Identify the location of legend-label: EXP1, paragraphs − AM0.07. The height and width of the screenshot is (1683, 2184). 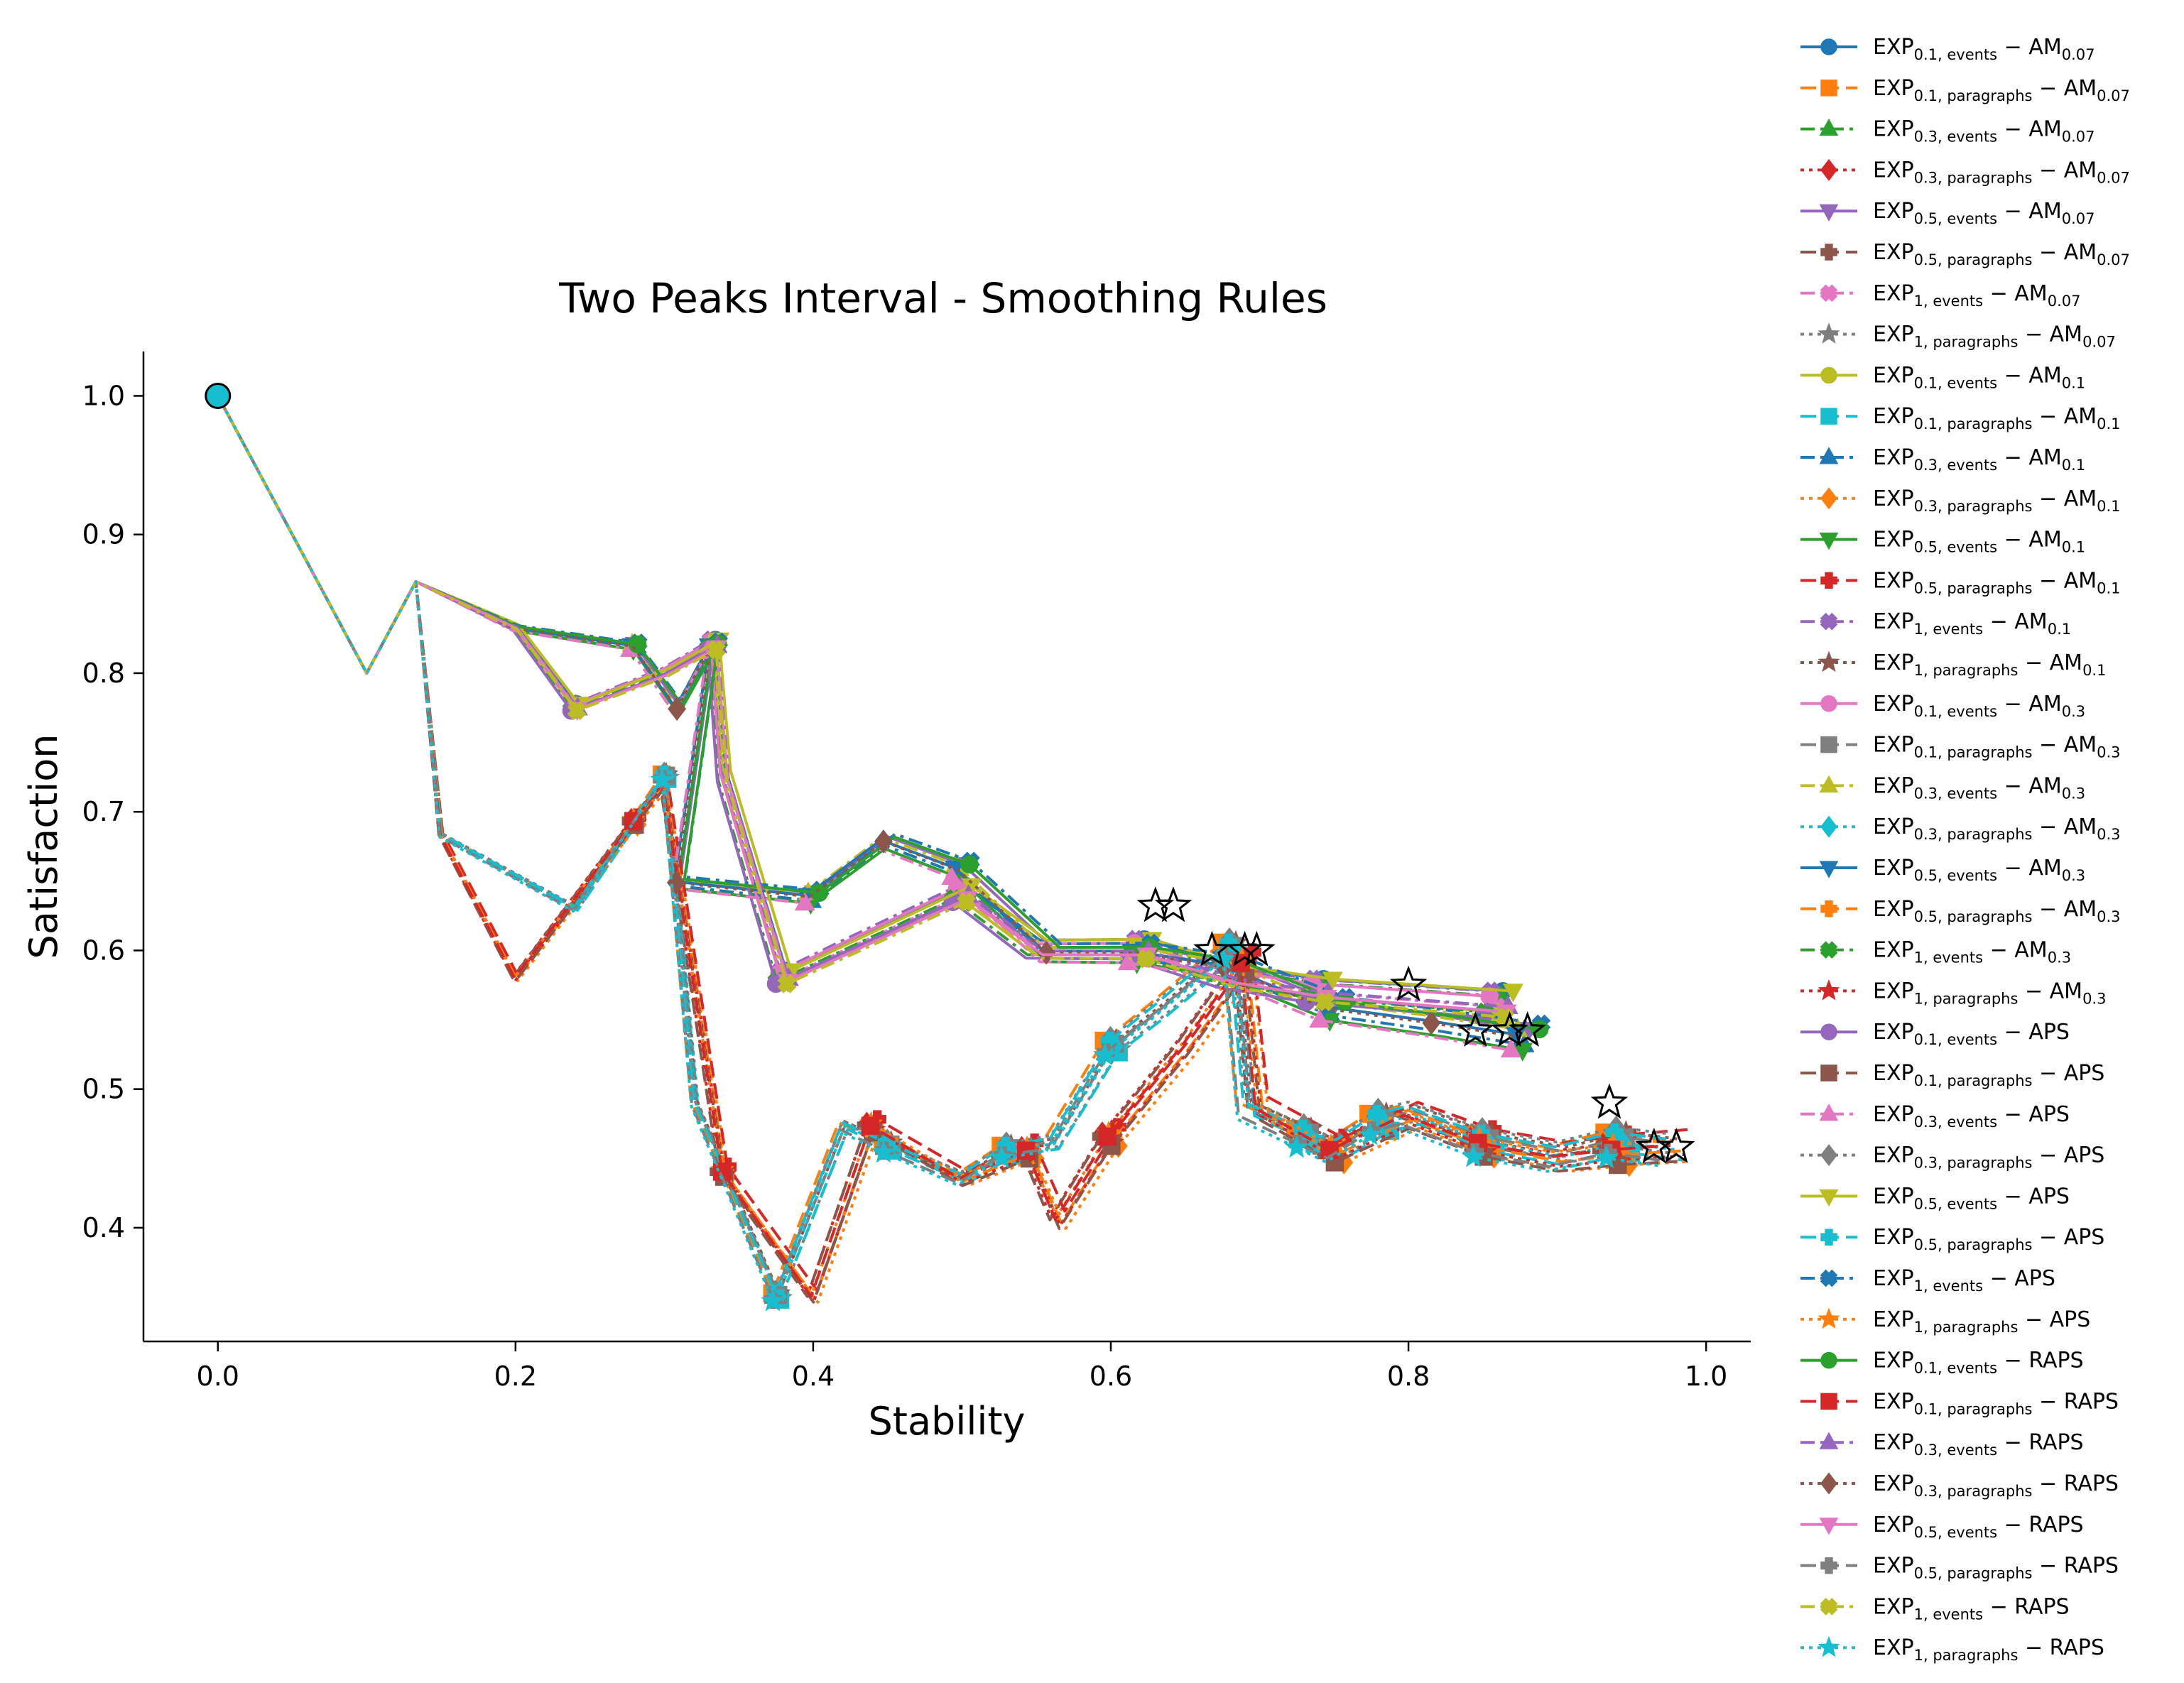
(1995, 336).